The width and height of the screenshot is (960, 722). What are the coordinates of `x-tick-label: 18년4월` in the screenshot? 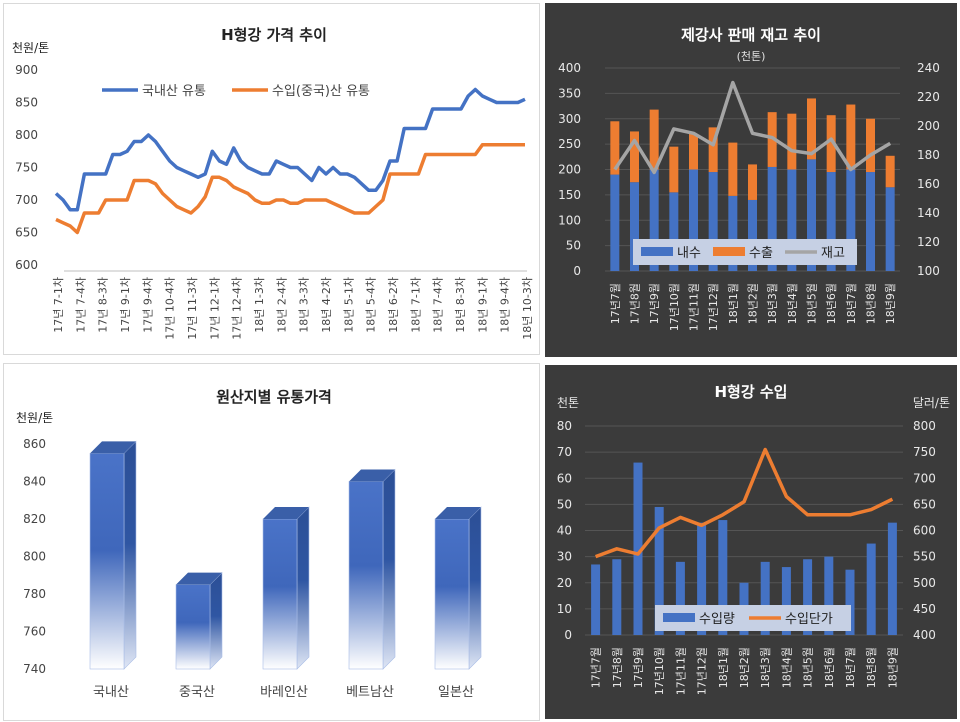 It's located at (792, 303).